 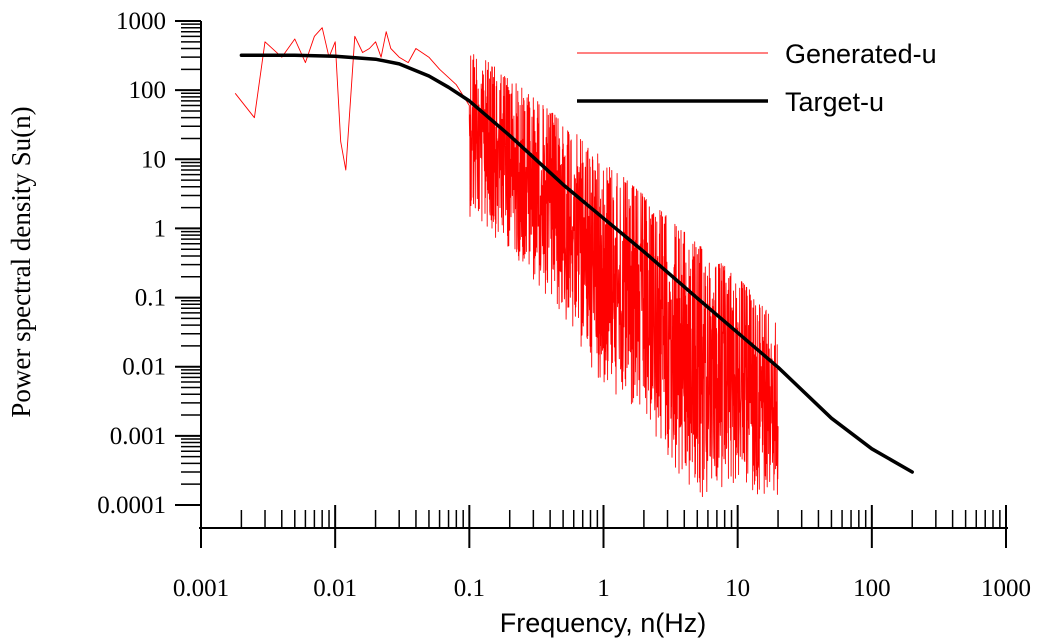 I want to click on y-tick-label: 0.0001, so click(x=131, y=505).